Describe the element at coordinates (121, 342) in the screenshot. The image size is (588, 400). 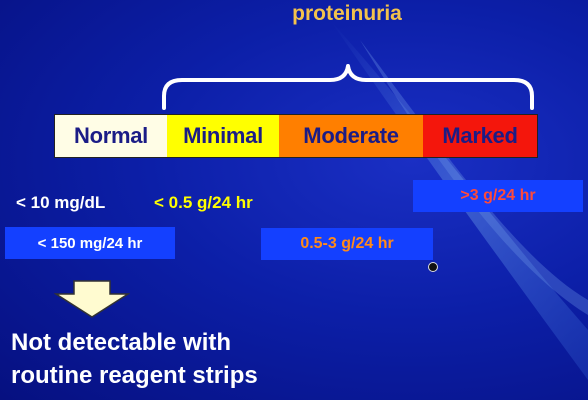
I see `note-line-1: Not detectable with` at that location.